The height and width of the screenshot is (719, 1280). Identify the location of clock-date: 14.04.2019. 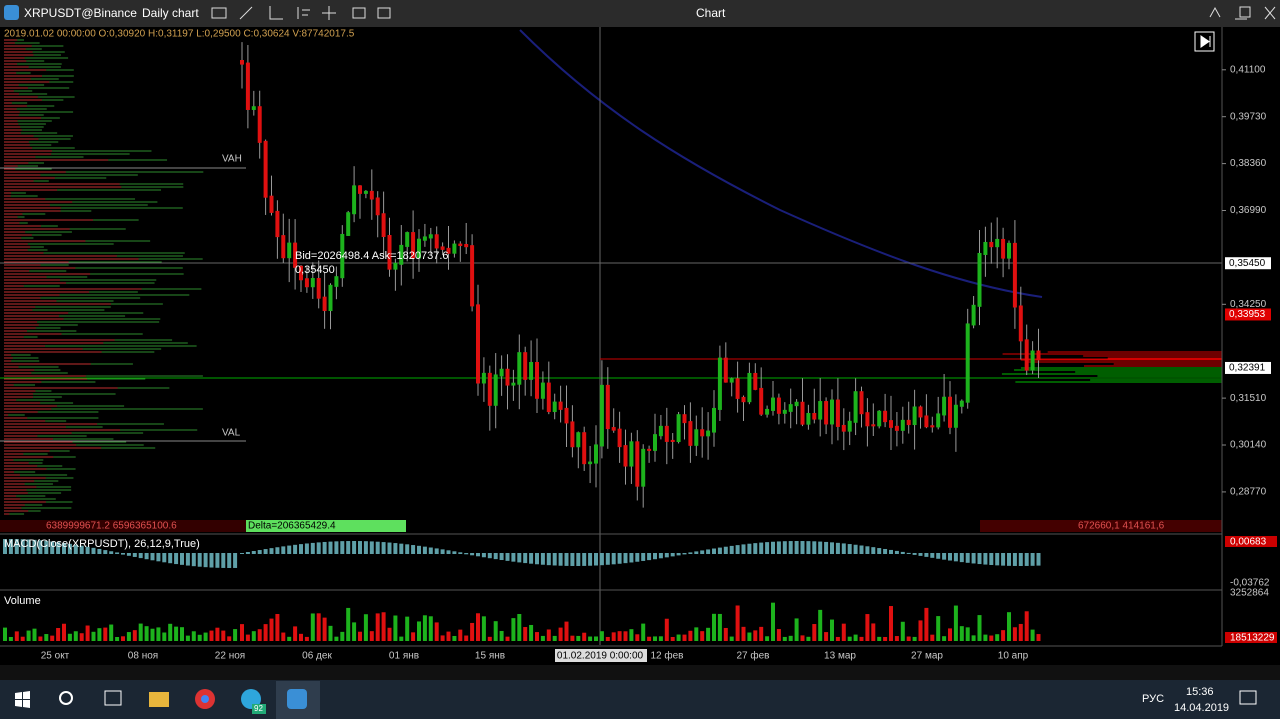
(1201, 708).